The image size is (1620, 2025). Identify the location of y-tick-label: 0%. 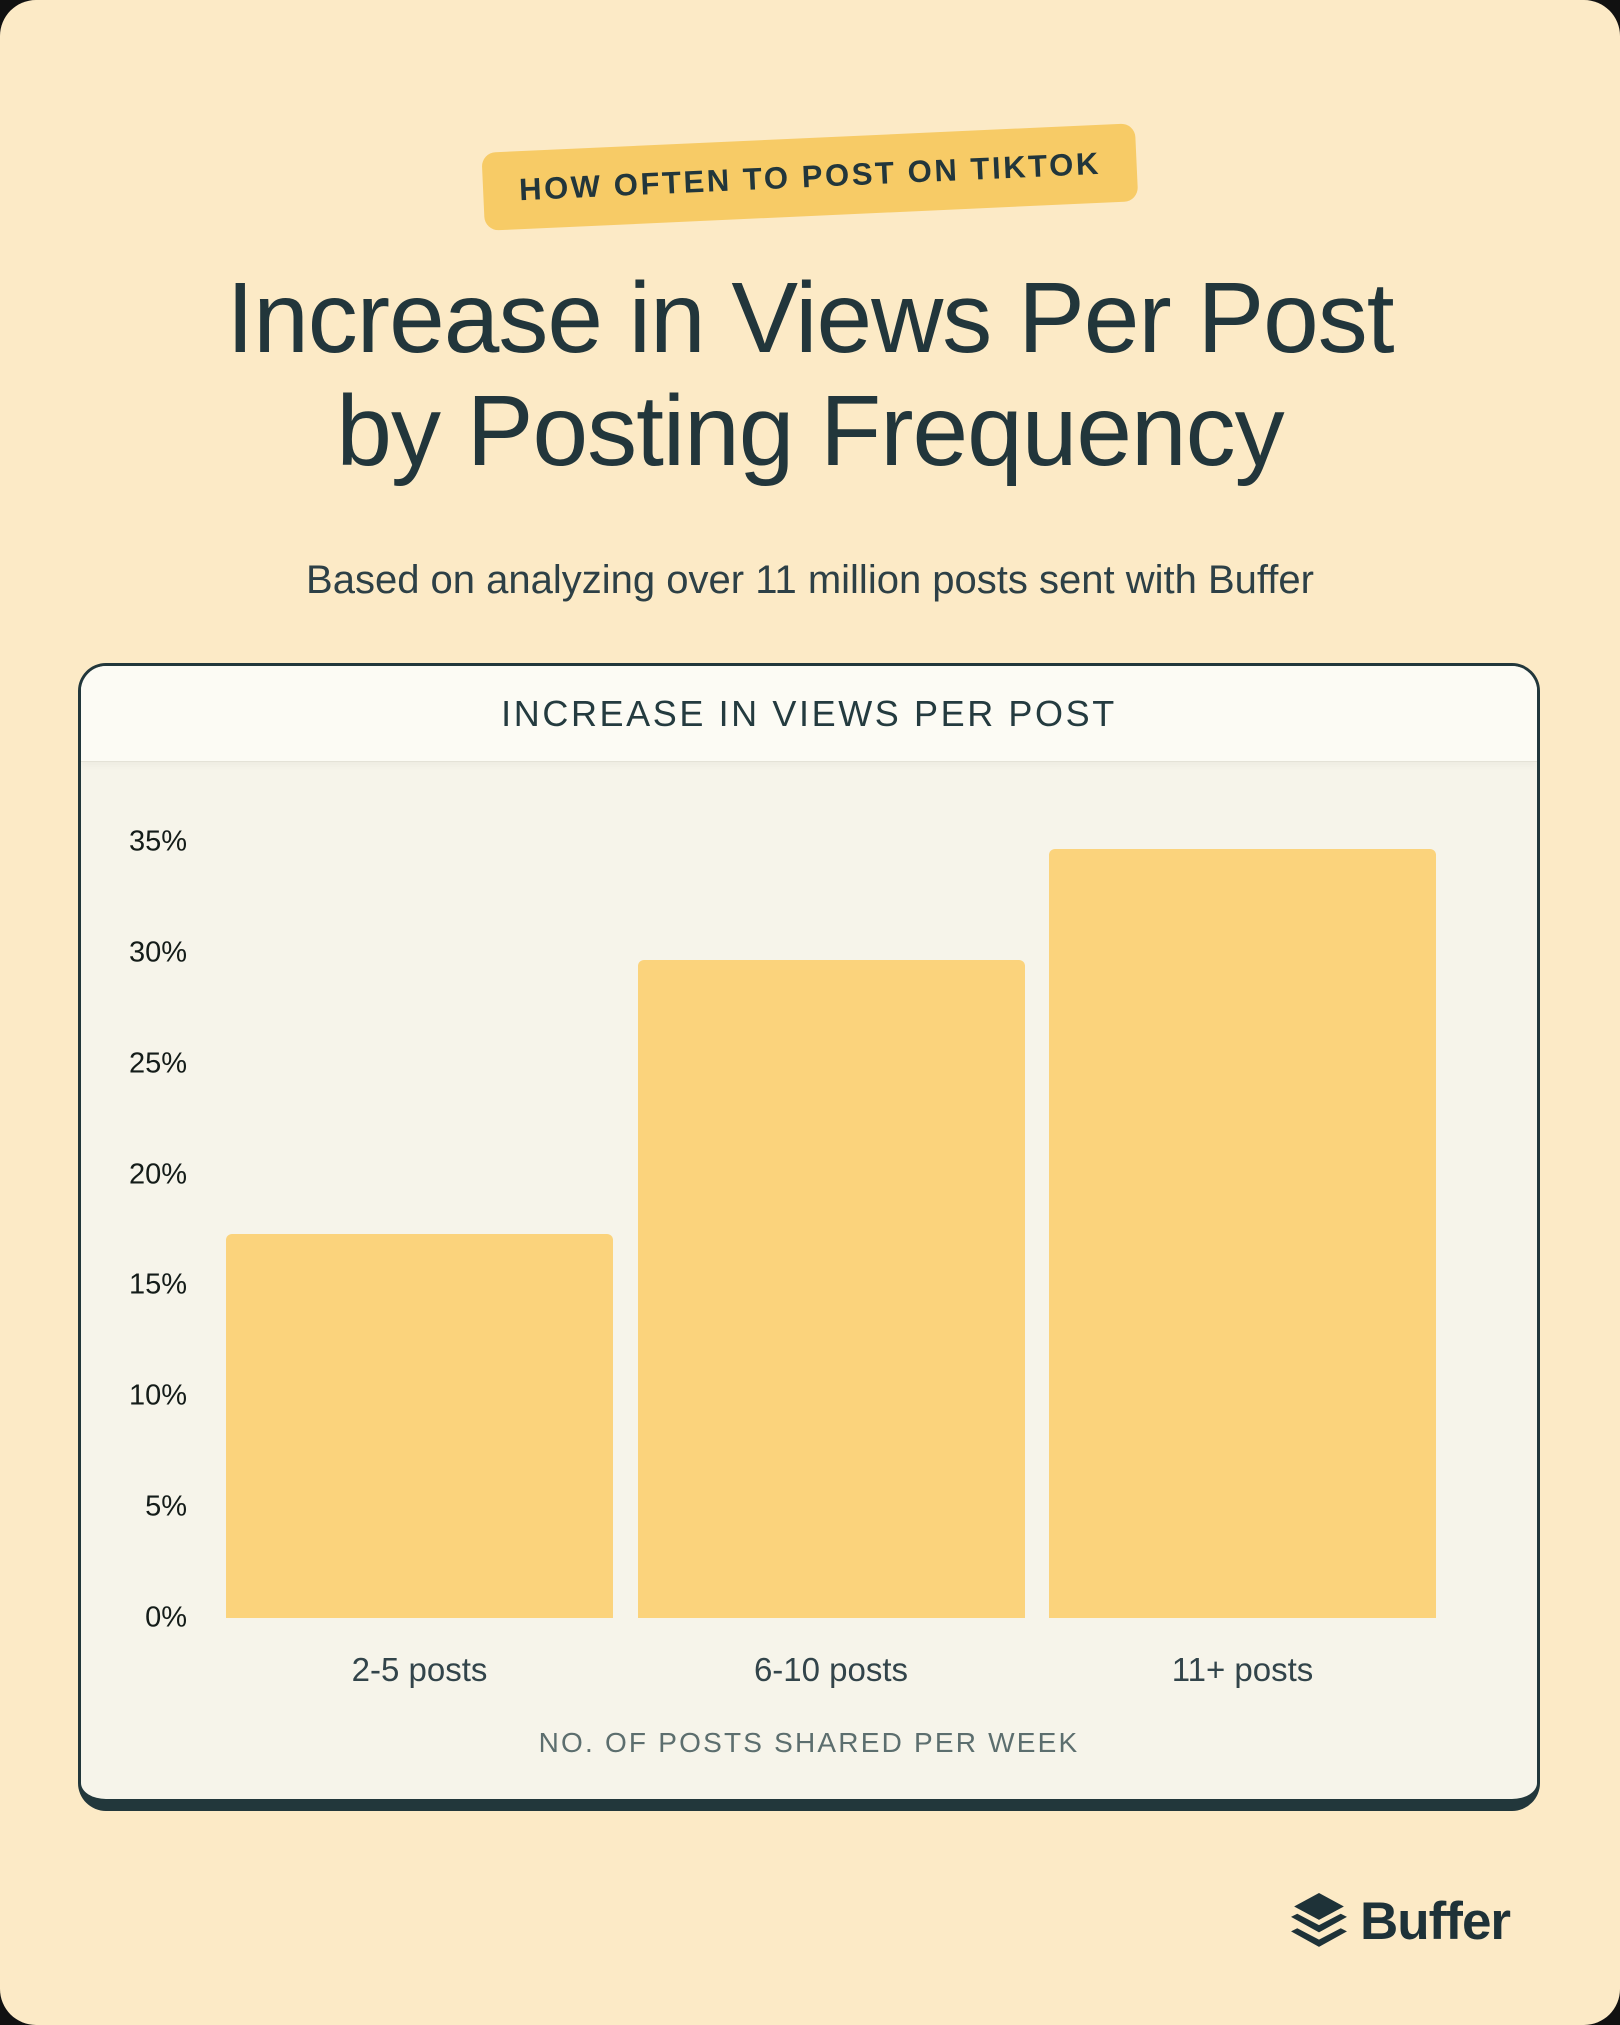
(166, 1617).